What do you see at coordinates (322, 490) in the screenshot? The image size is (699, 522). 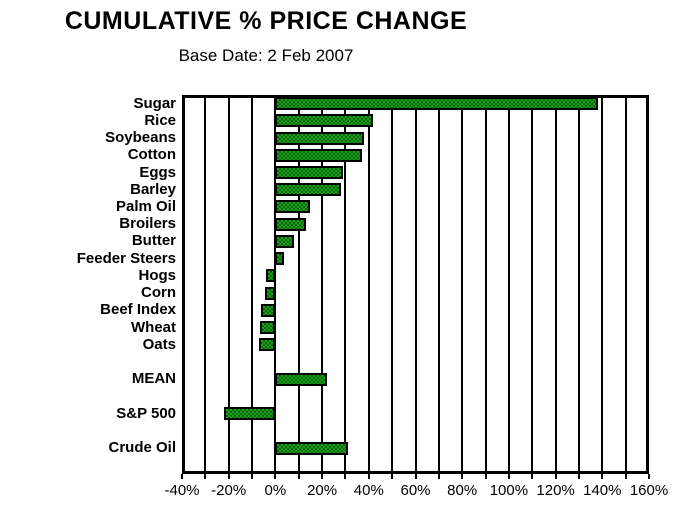 I see `x-tick-label-20: 20%` at bounding box center [322, 490].